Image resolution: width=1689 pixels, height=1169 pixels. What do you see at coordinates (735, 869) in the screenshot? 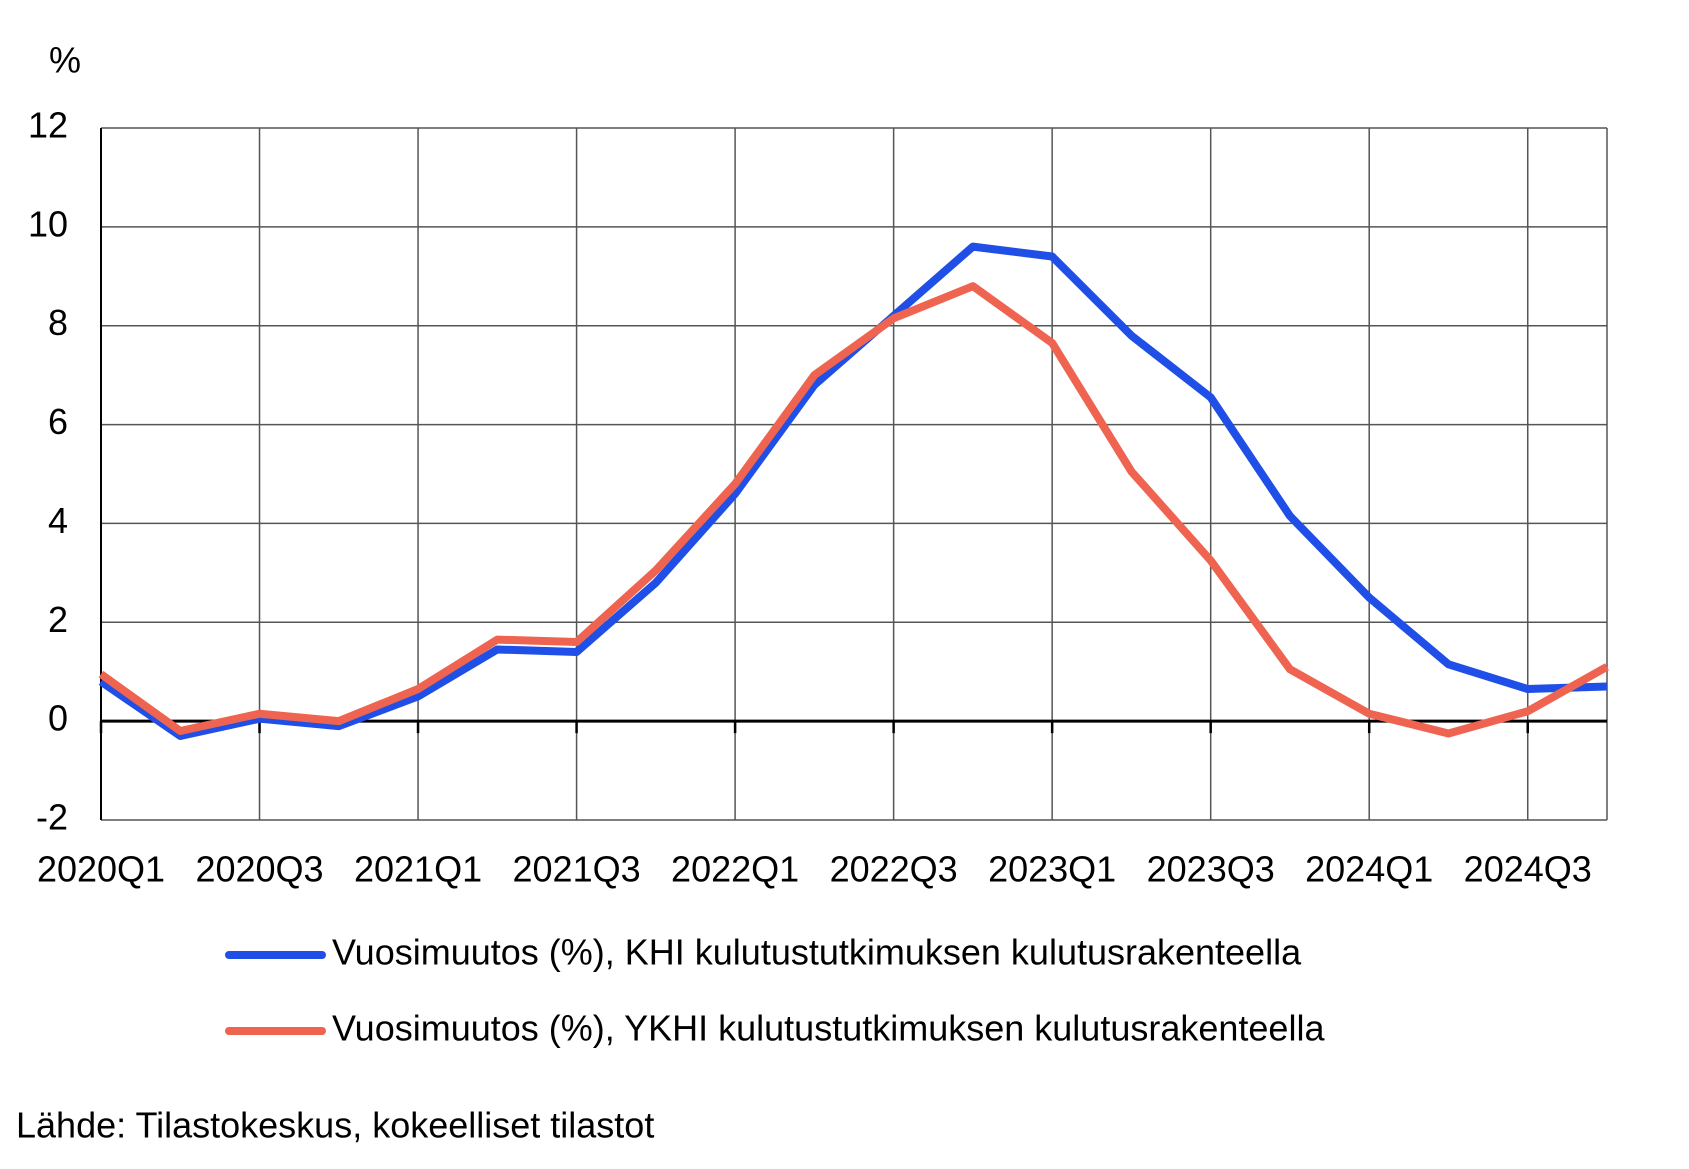
I see `x-tick-label: 2022Q1` at bounding box center [735, 869].